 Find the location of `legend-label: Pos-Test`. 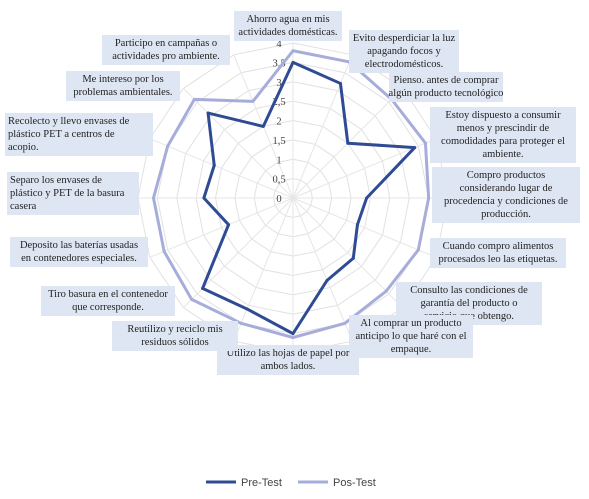

legend-label: Pos-Test is located at coordinates (354, 483).